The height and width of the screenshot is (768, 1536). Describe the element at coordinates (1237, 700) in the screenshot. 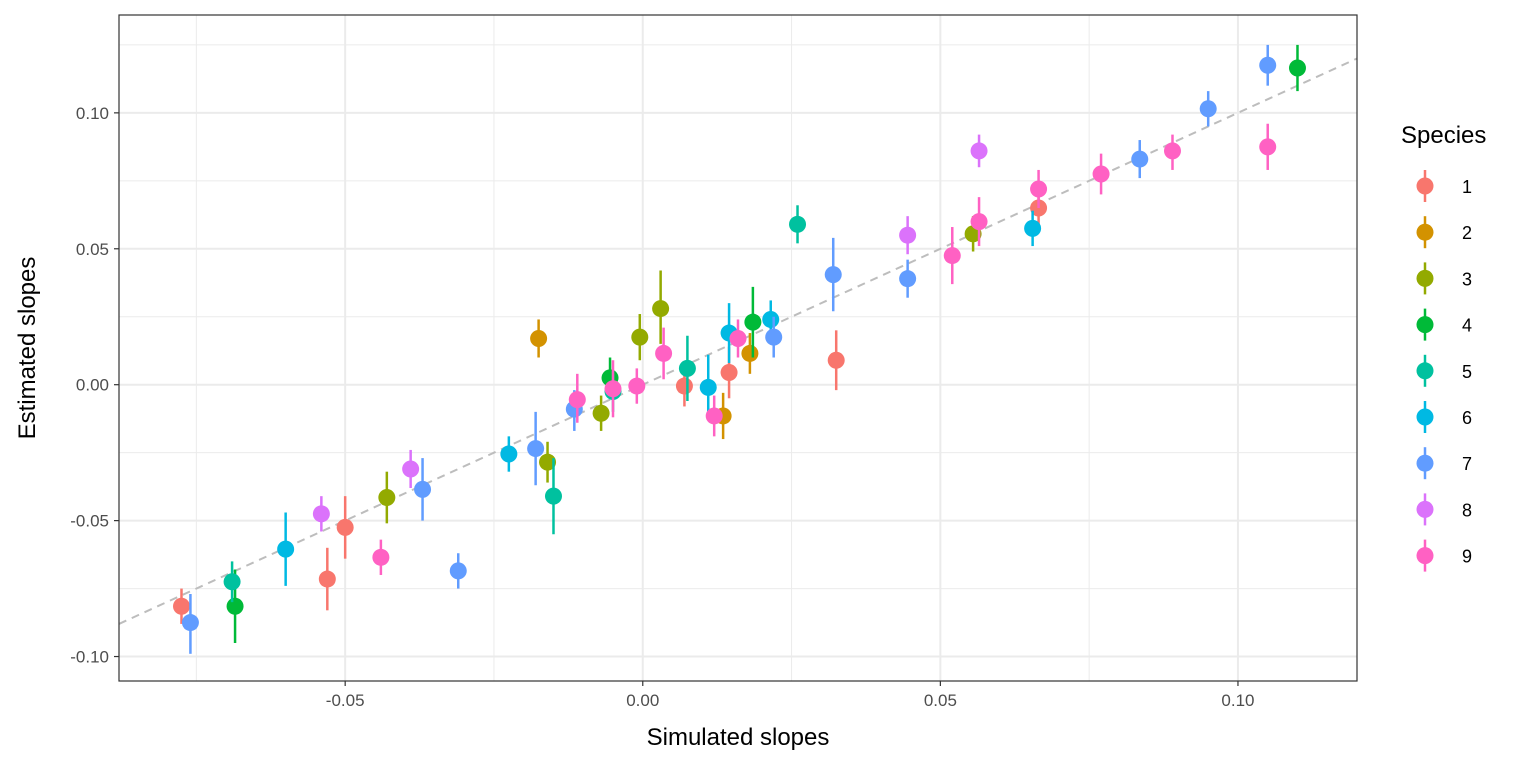

I see `x-tick-label: 0.10` at that location.